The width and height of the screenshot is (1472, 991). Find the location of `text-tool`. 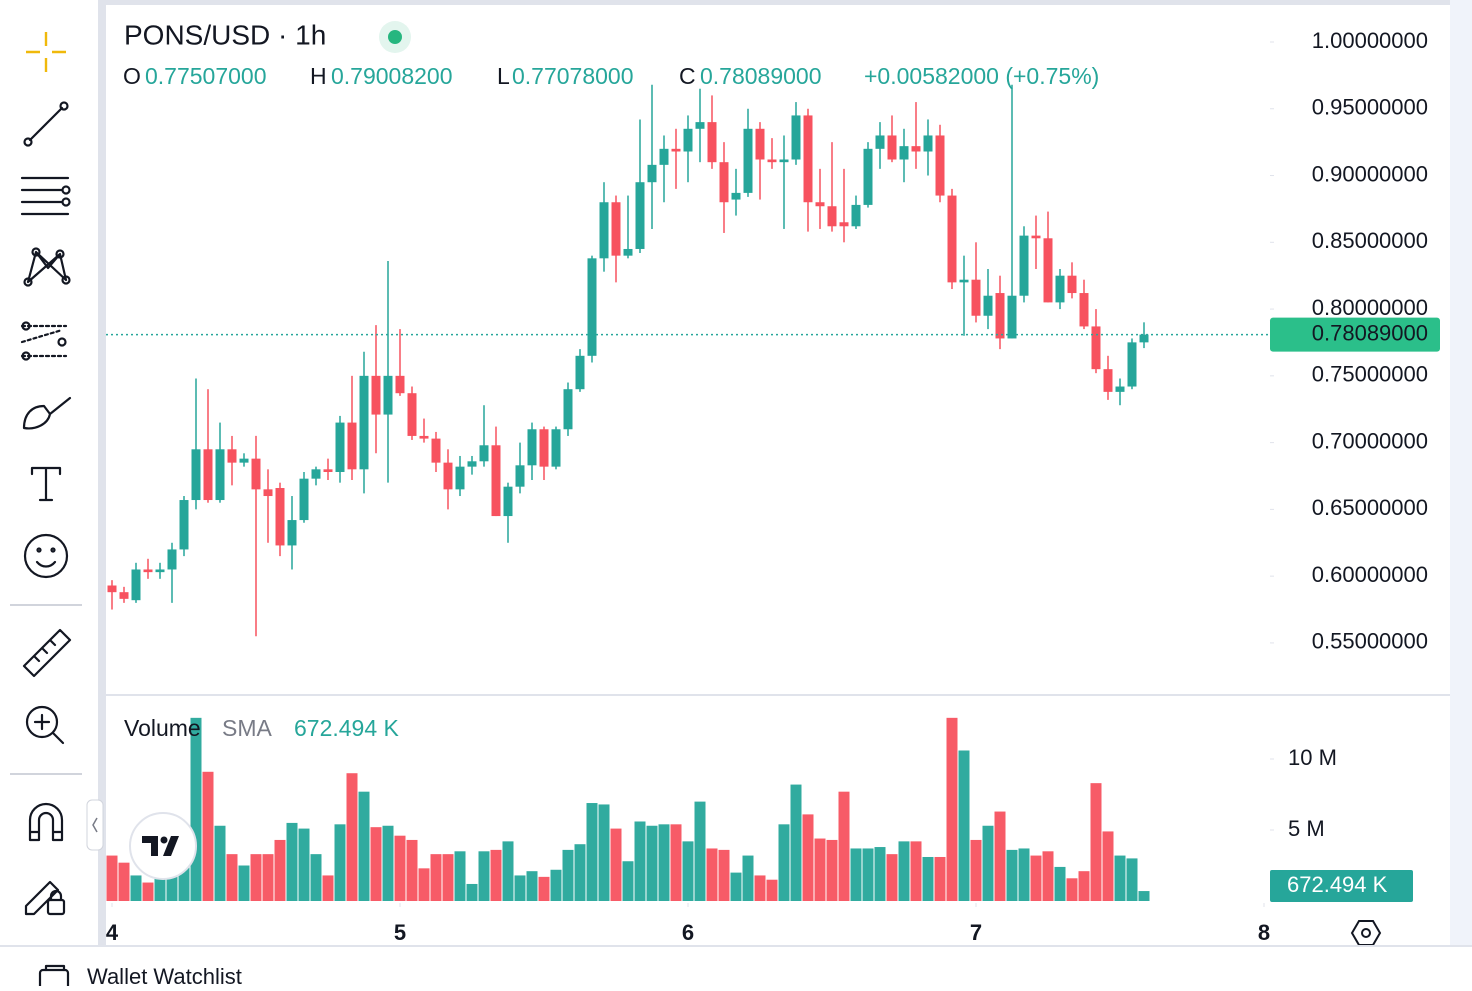

text-tool is located at coordinates (46, 484).